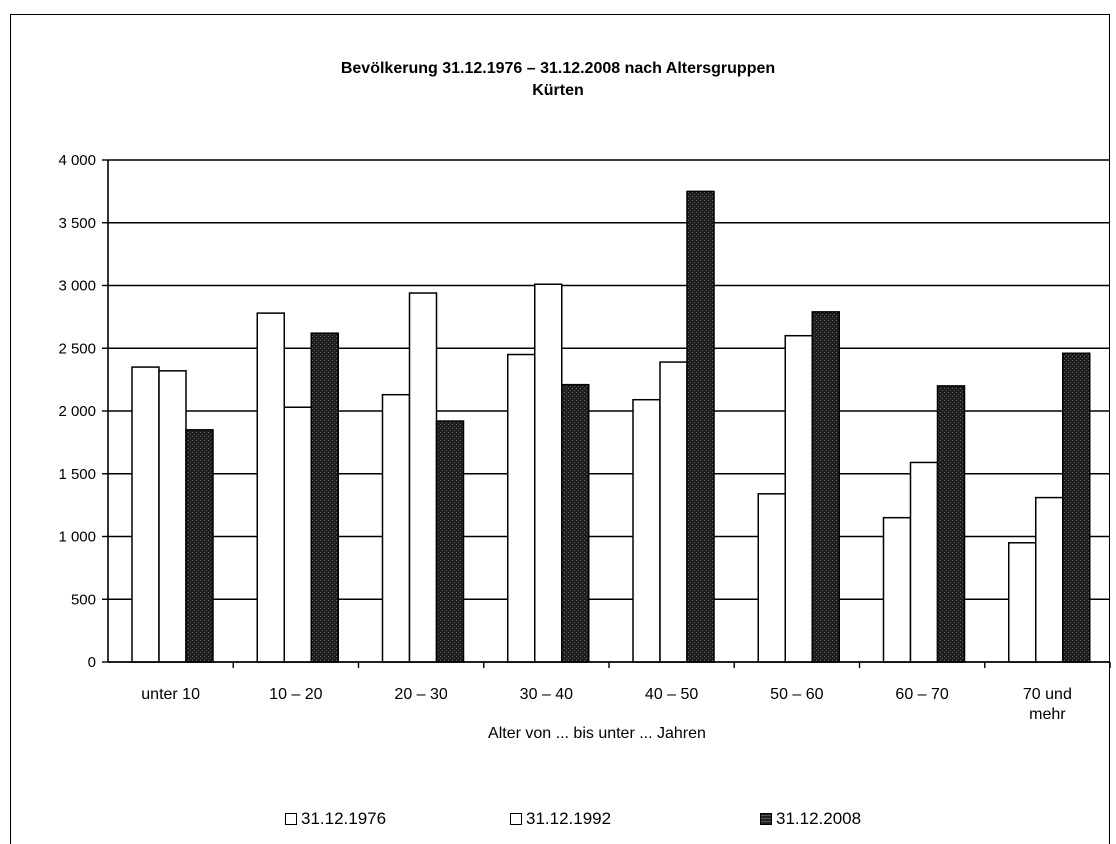 This screenshot has width=1116, height=844. What do you see at coordinates (77, 348) in the screenshot?
I see `y-tick-label: 2 500` at bounding box center [77, 348].